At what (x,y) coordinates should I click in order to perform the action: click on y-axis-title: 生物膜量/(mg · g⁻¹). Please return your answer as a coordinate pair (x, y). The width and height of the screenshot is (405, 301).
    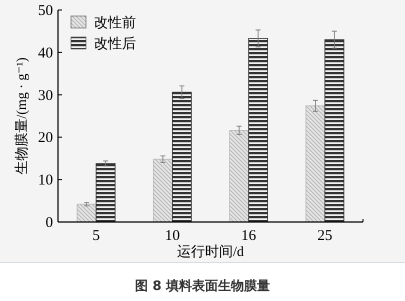
    Looking at the image, I should click on (22, 115).